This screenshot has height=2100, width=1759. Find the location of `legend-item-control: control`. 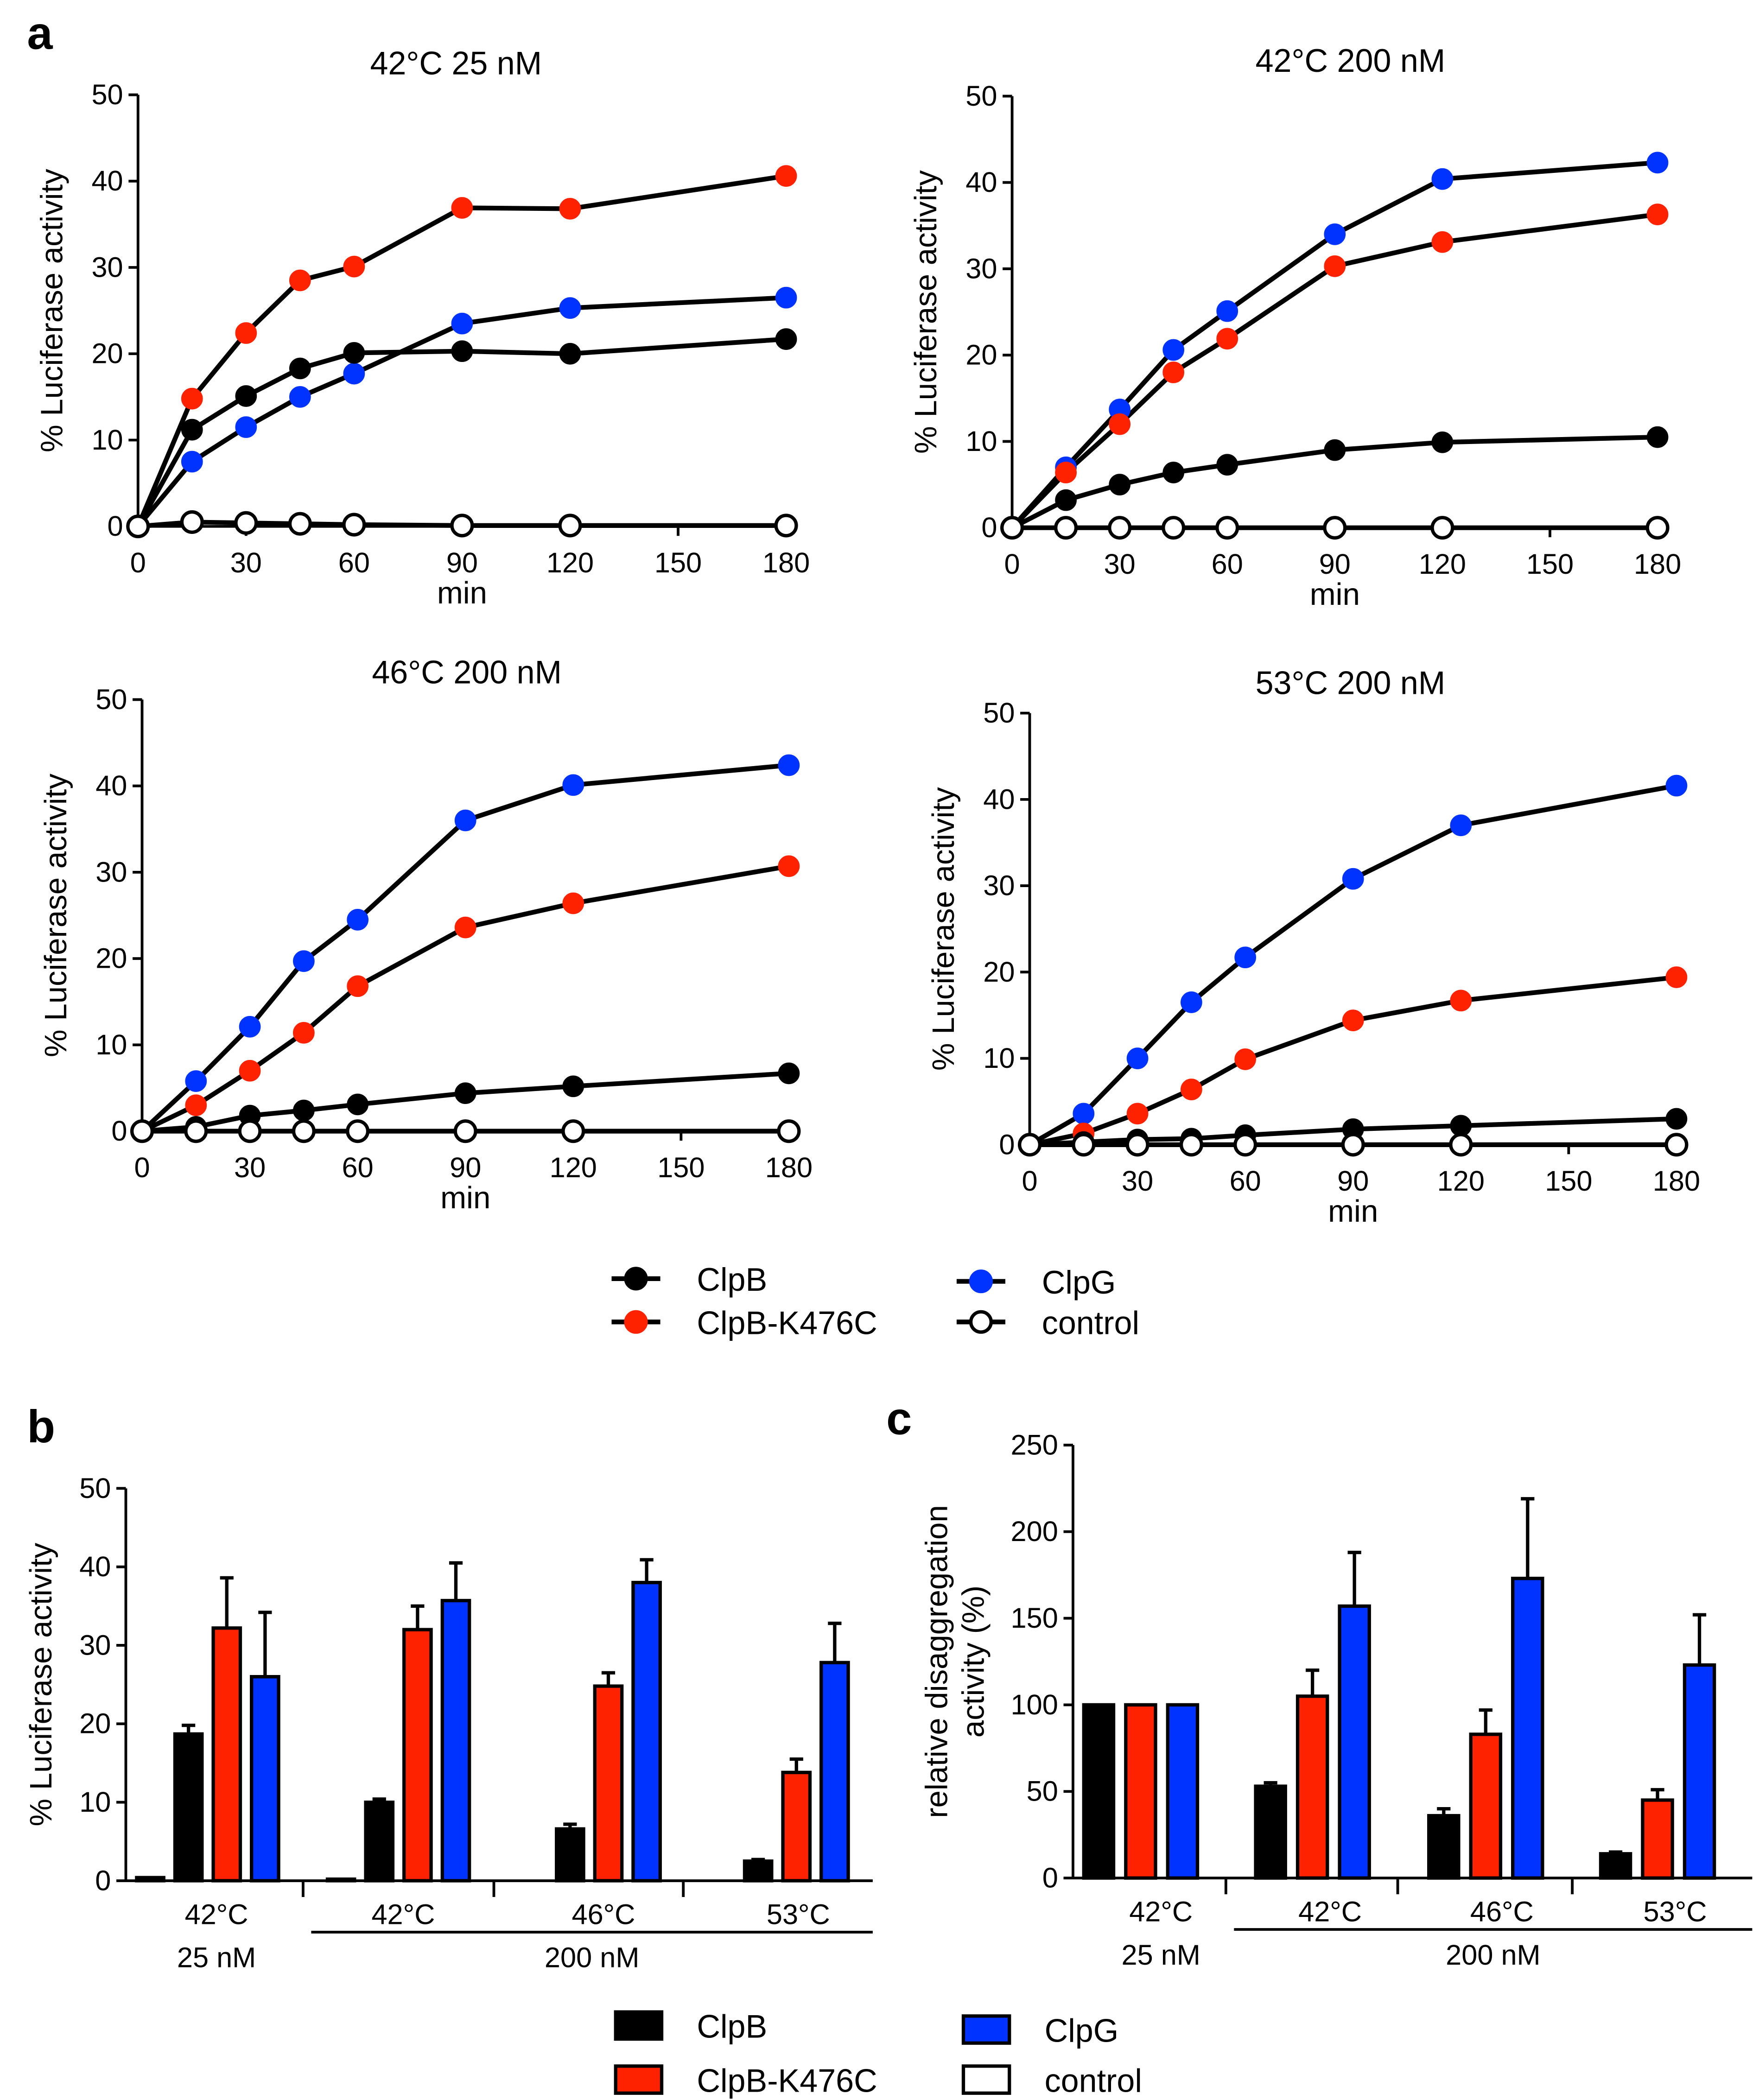

legend-item-control: control is located at coordinates (1052, 2080).